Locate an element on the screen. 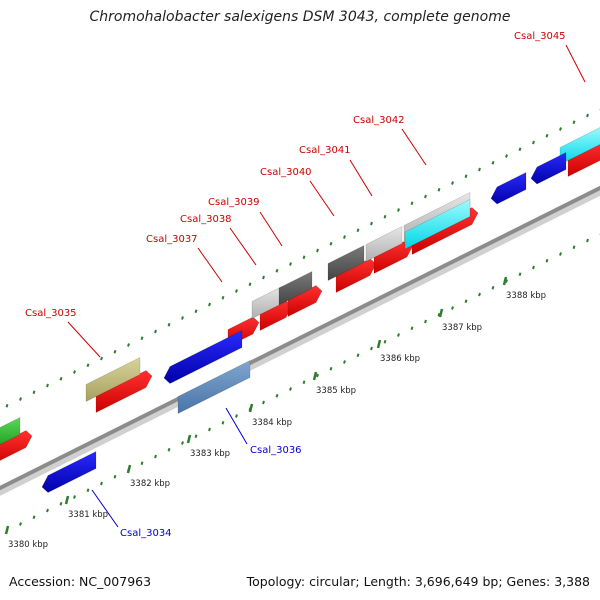 This screenshot has height=600, width=600. gene-label: Csal_3041 is located at coordinates (325, 150).